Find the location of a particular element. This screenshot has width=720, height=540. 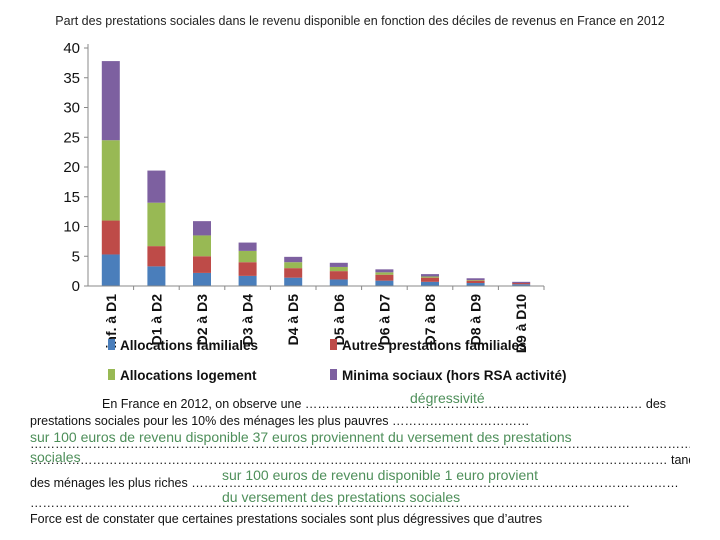

x-tick-label: D9 à D10 is located at coordinates (521, 323).